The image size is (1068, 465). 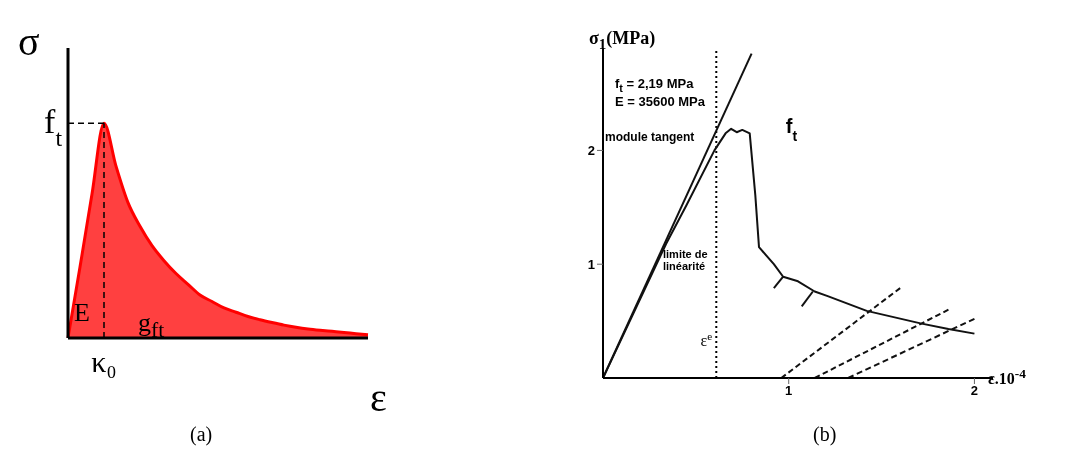 What do you see at coordinates (104, 361) in the screenshot?
I see `text: κ₀` at bounding box center [104, 361].